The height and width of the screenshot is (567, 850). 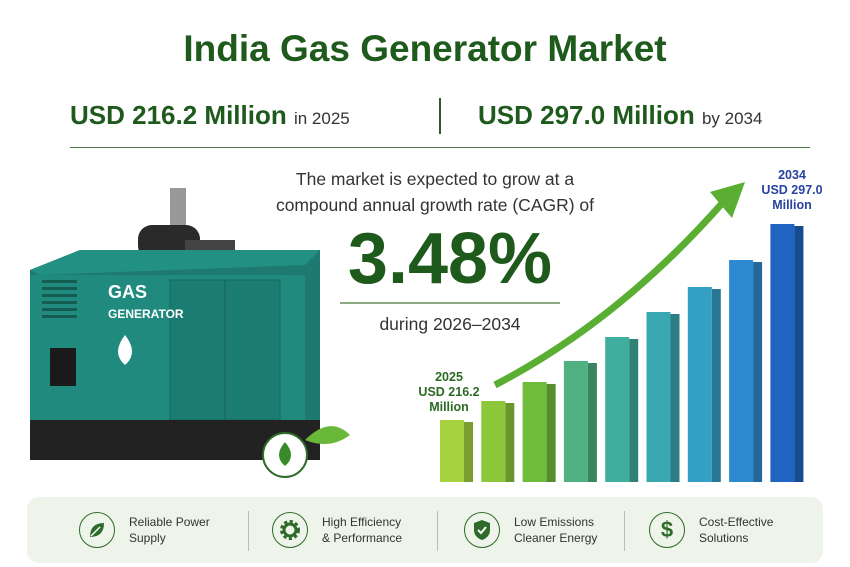 What do you see at coordinates (337, 530) in the screenshot?
I see `feature-high-efficiency: High Efficiency & Performance` at bounding box center [337, 530].